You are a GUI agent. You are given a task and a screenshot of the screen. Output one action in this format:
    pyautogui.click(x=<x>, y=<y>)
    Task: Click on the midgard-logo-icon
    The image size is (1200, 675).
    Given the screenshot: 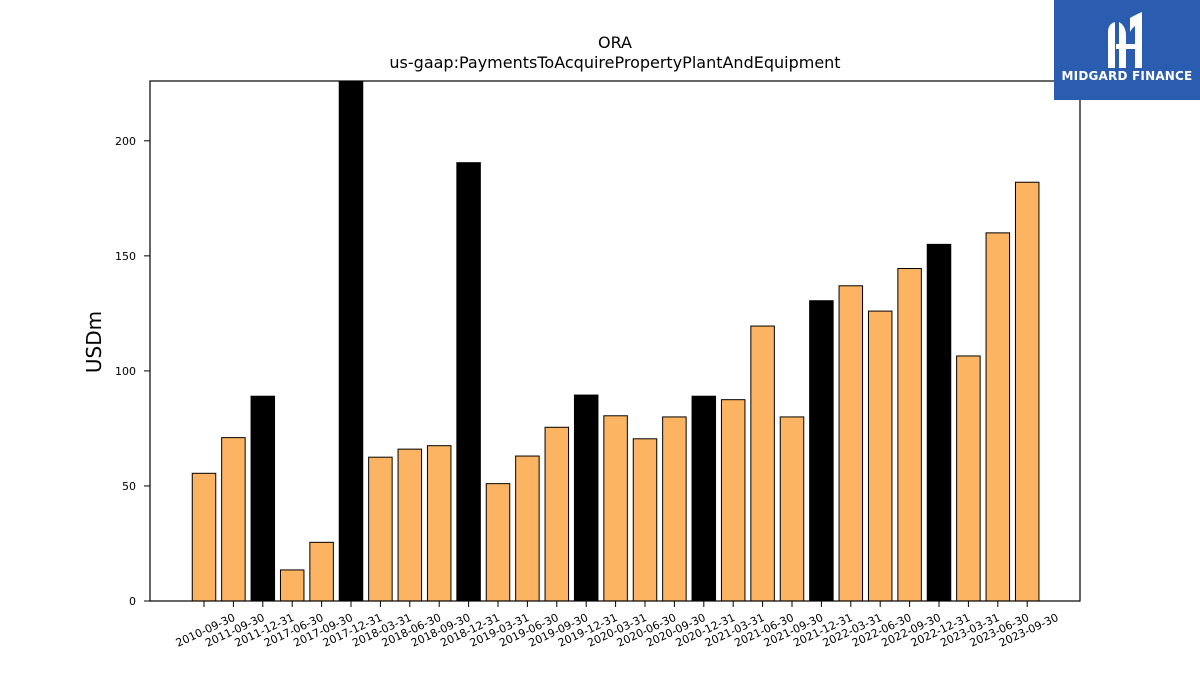 What is the action you would take?
    pyautogui.click(x=1125, y=40)
    